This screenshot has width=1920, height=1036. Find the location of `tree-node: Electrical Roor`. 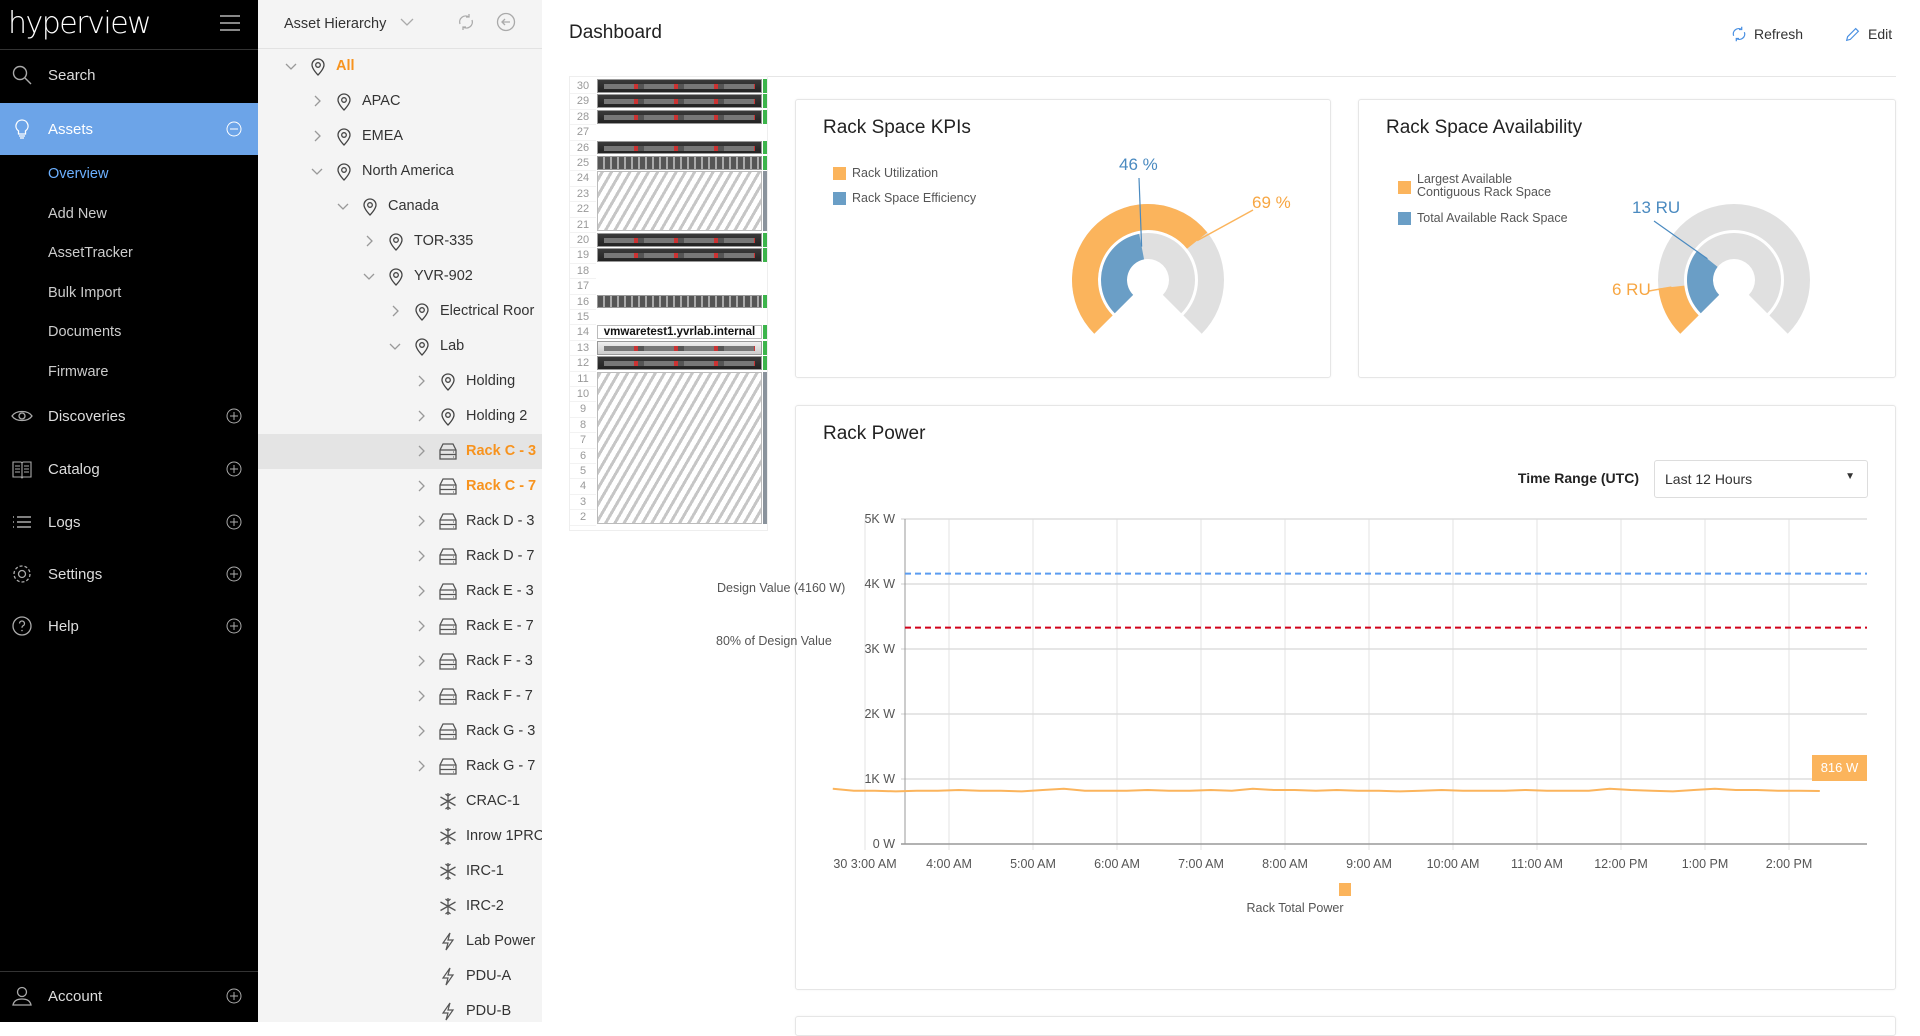

tree-node: Electrical Roor is located at coordinates (400, 311).